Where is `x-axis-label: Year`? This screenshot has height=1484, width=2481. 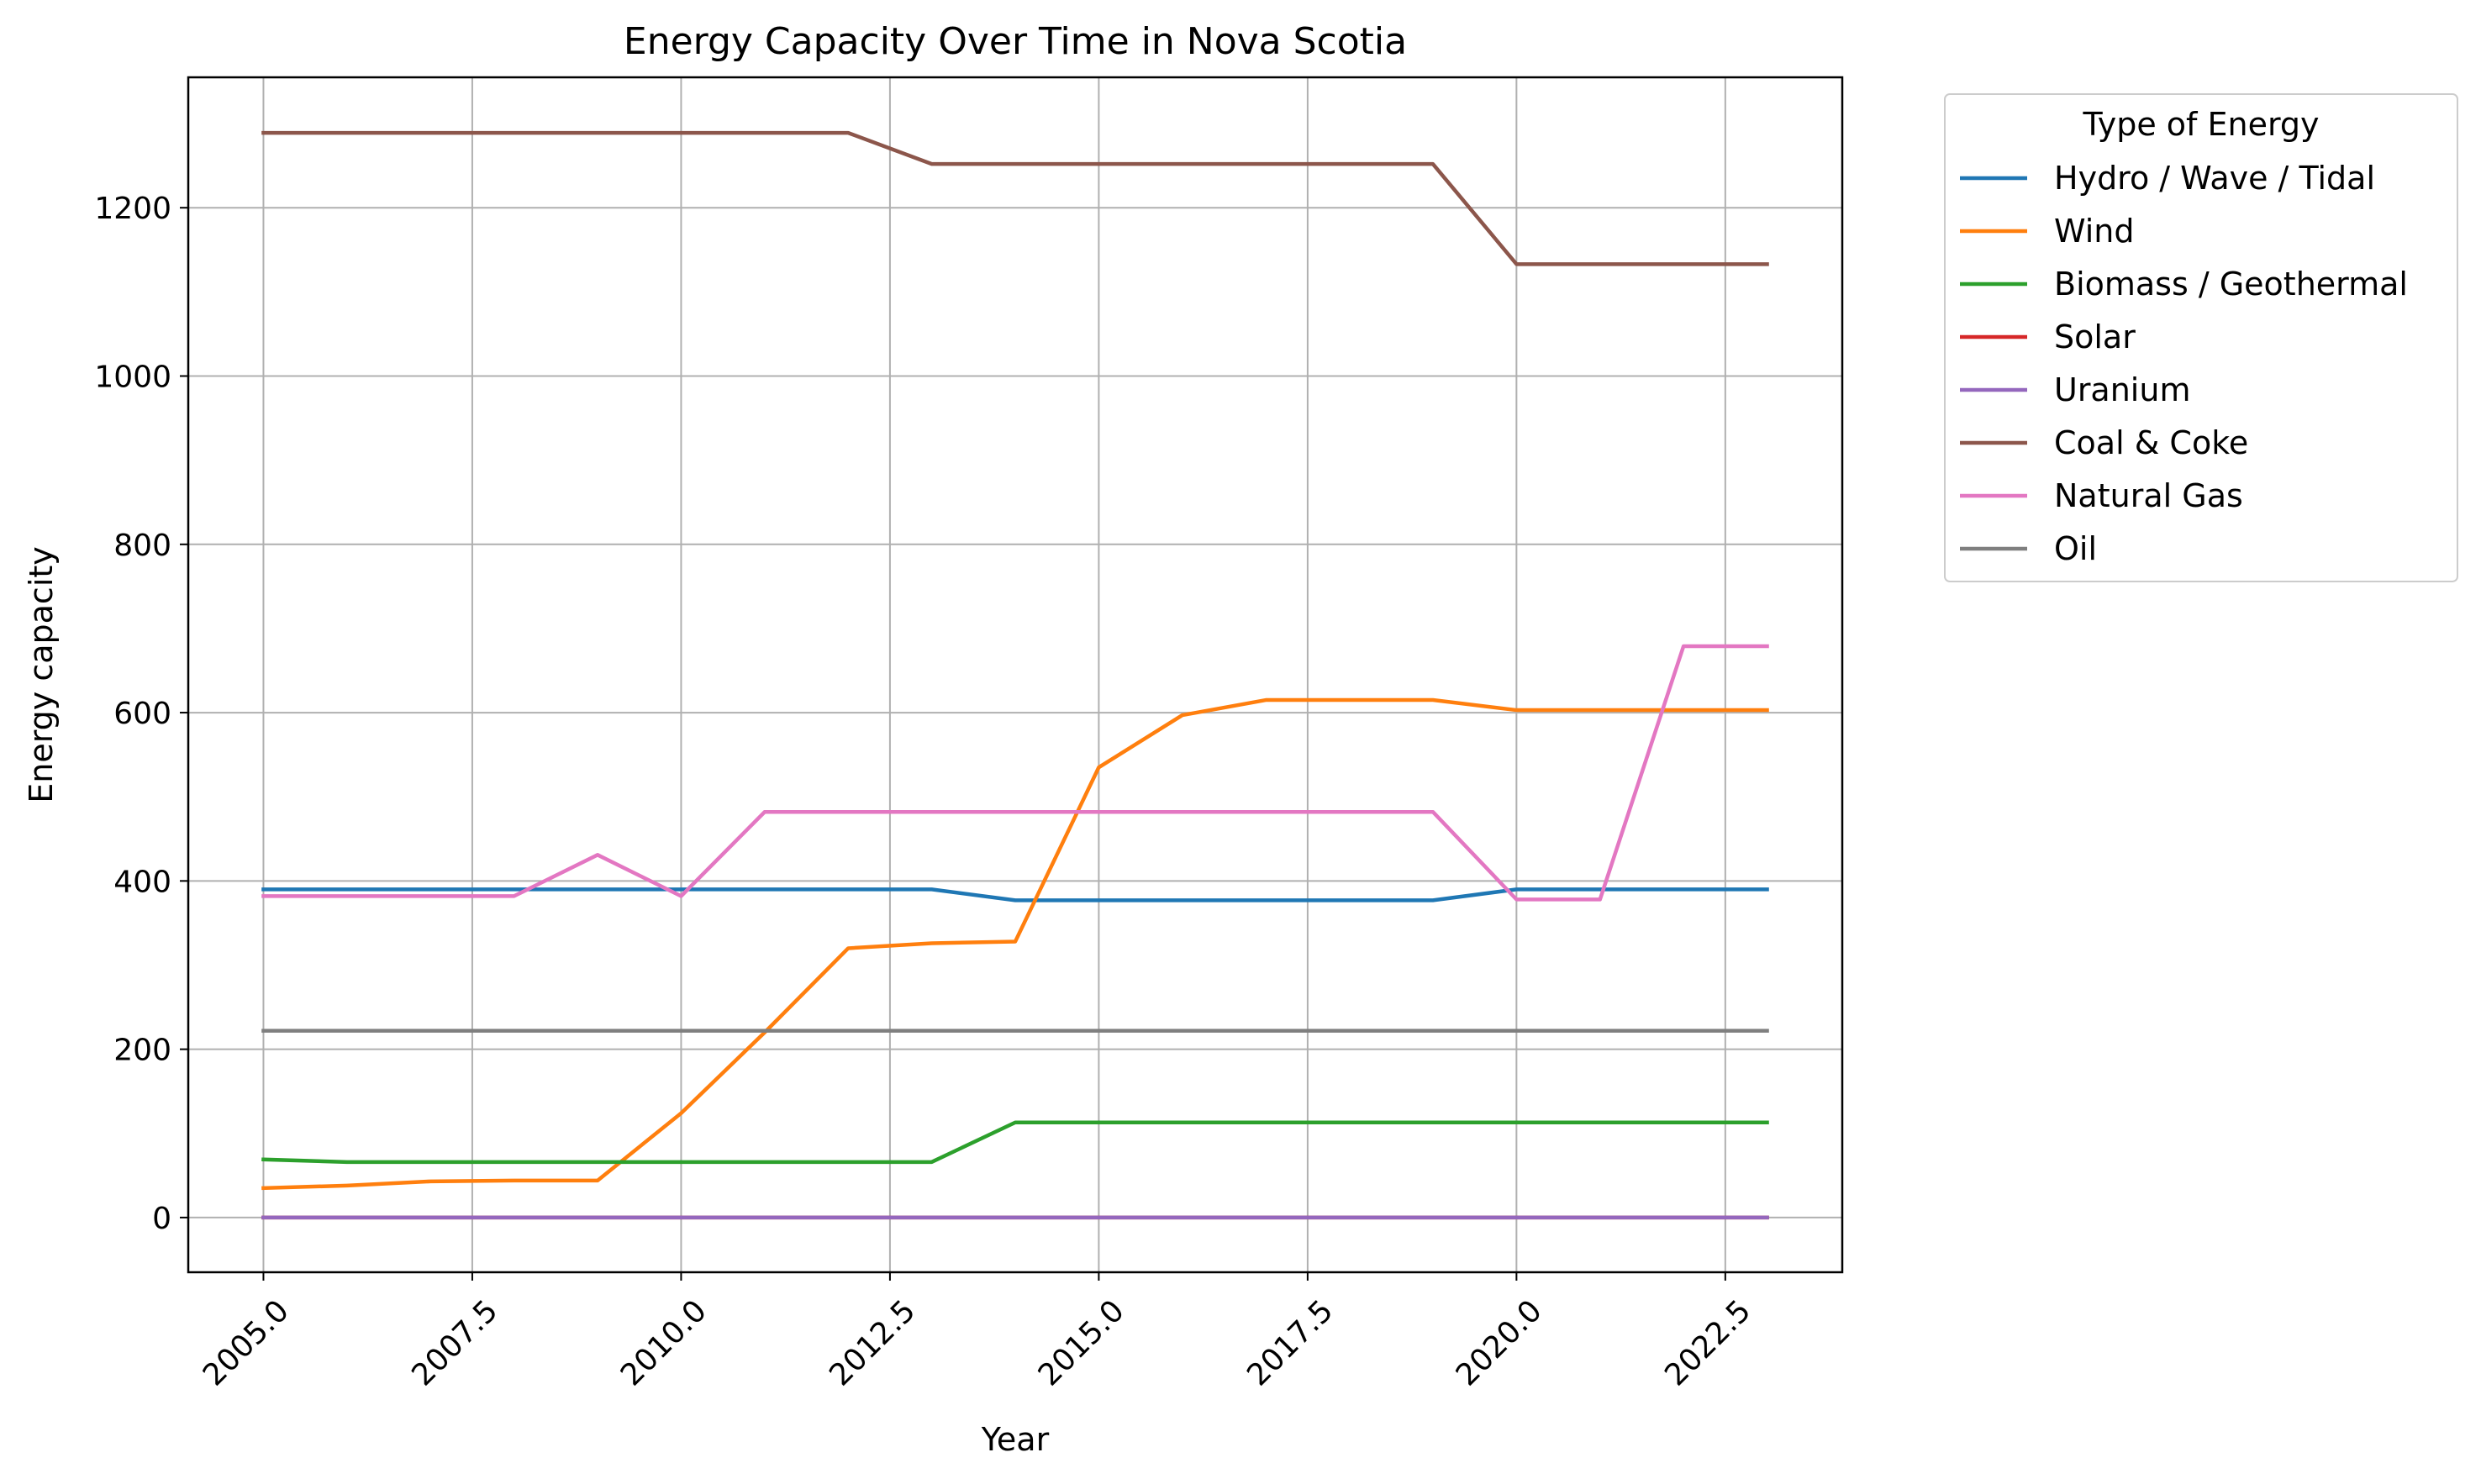
x-axis-label: Year is located at coordinates (1015, 1439).